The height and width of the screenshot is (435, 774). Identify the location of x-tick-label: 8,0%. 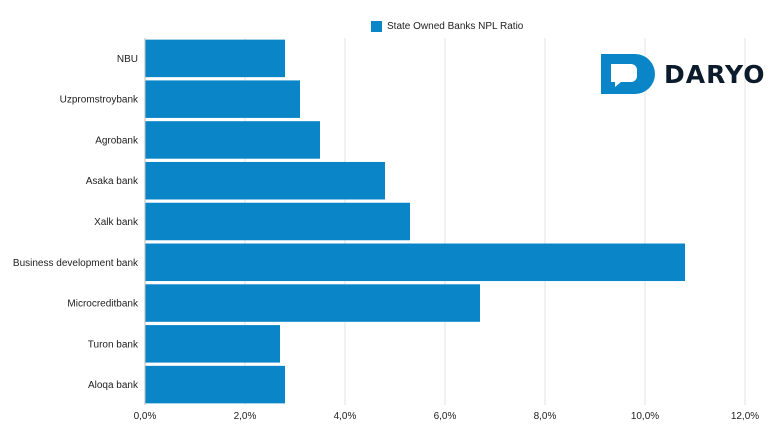
(545, 416).